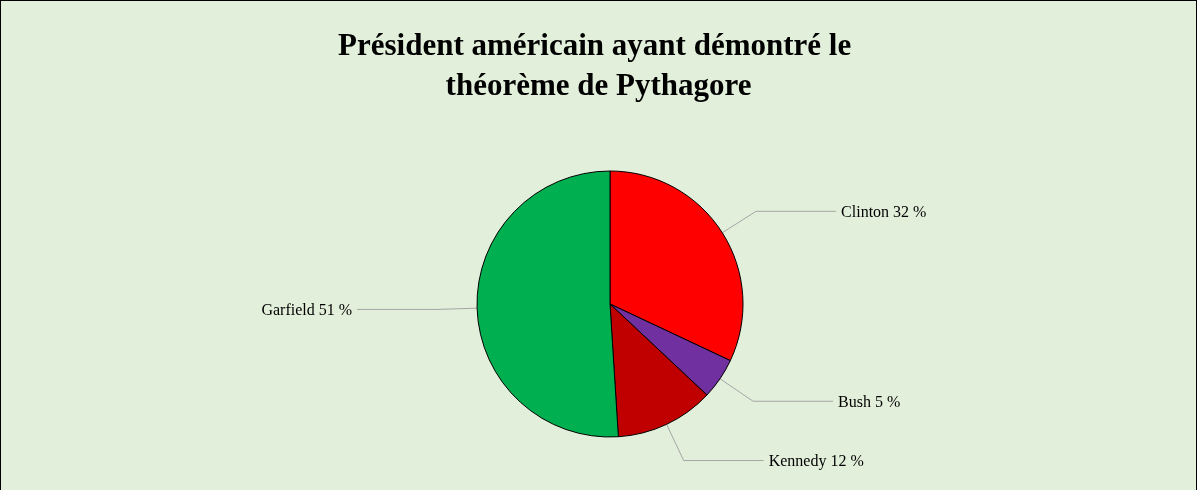  What do you see at coordinates (598, 64) in the screenshot?
I see `chart-title: Président américain ayant démontré le théorème de Pythagore` at bounding box center [598, 64].